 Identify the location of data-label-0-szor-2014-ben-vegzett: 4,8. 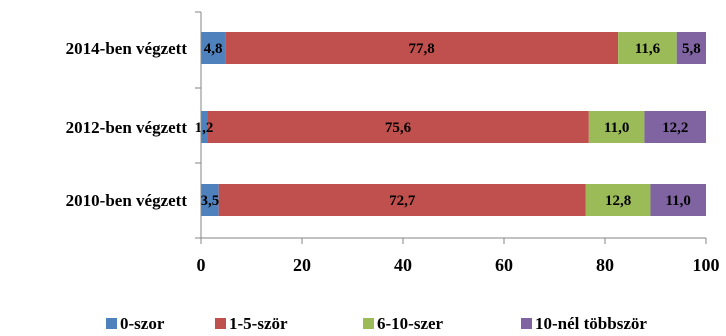
(213, 49).